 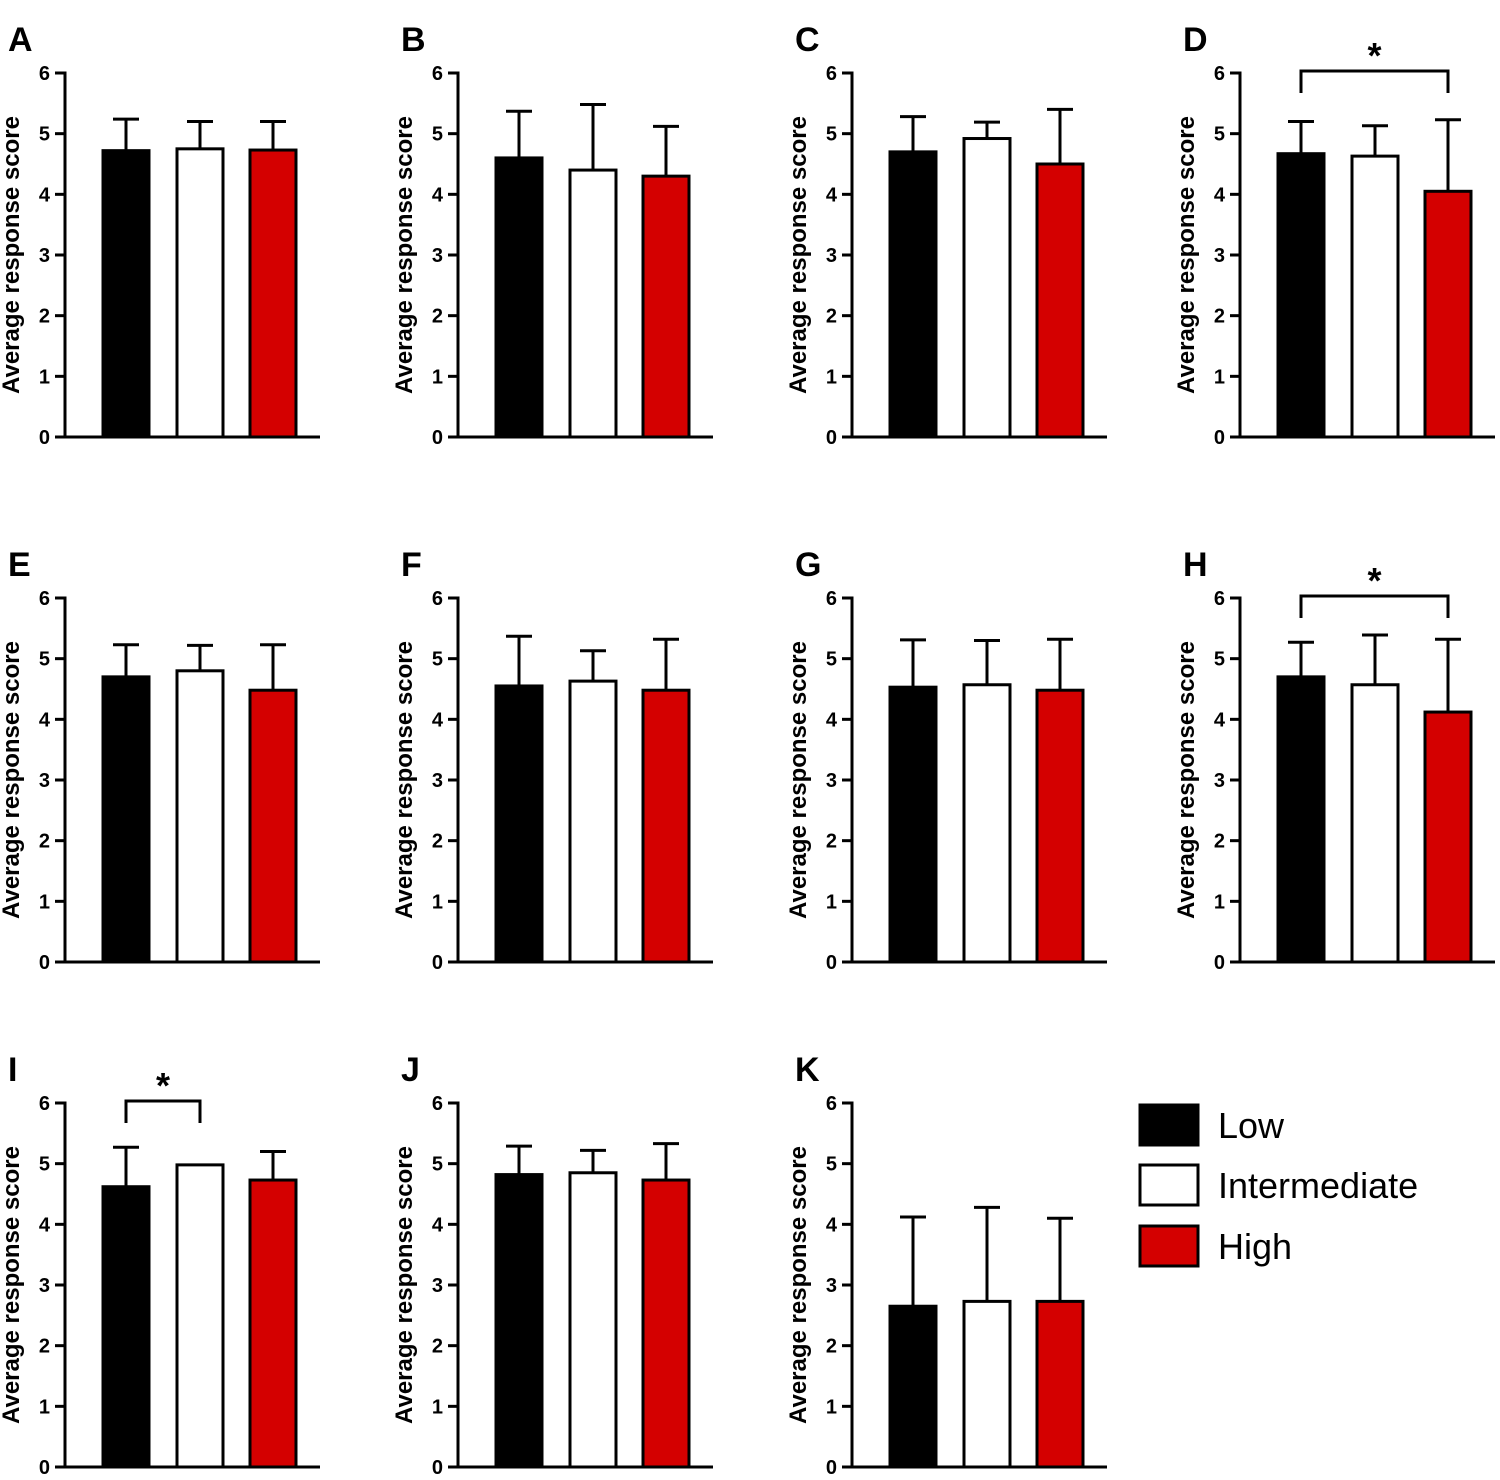 What do you see at coordinates (160, 235) in the screenshot?
I see `panel-a: A Average response score 0 1 2 3 4 5 6` at bounding box center [160, 235].